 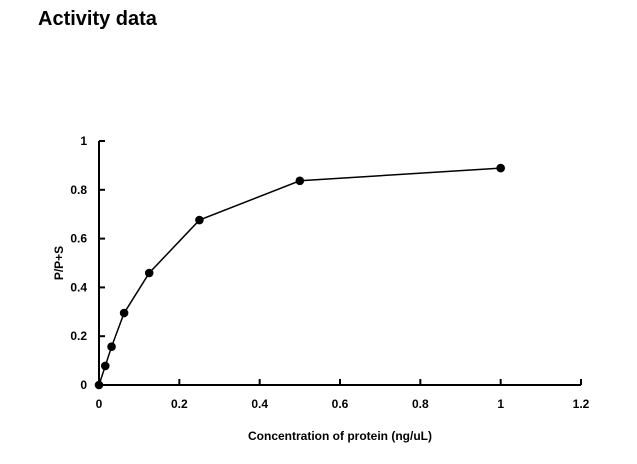 What do you see at coordinates (78, 190) in the screenshot?
I see `y-tick-label: 0.8` at bounding box center [78, 190].